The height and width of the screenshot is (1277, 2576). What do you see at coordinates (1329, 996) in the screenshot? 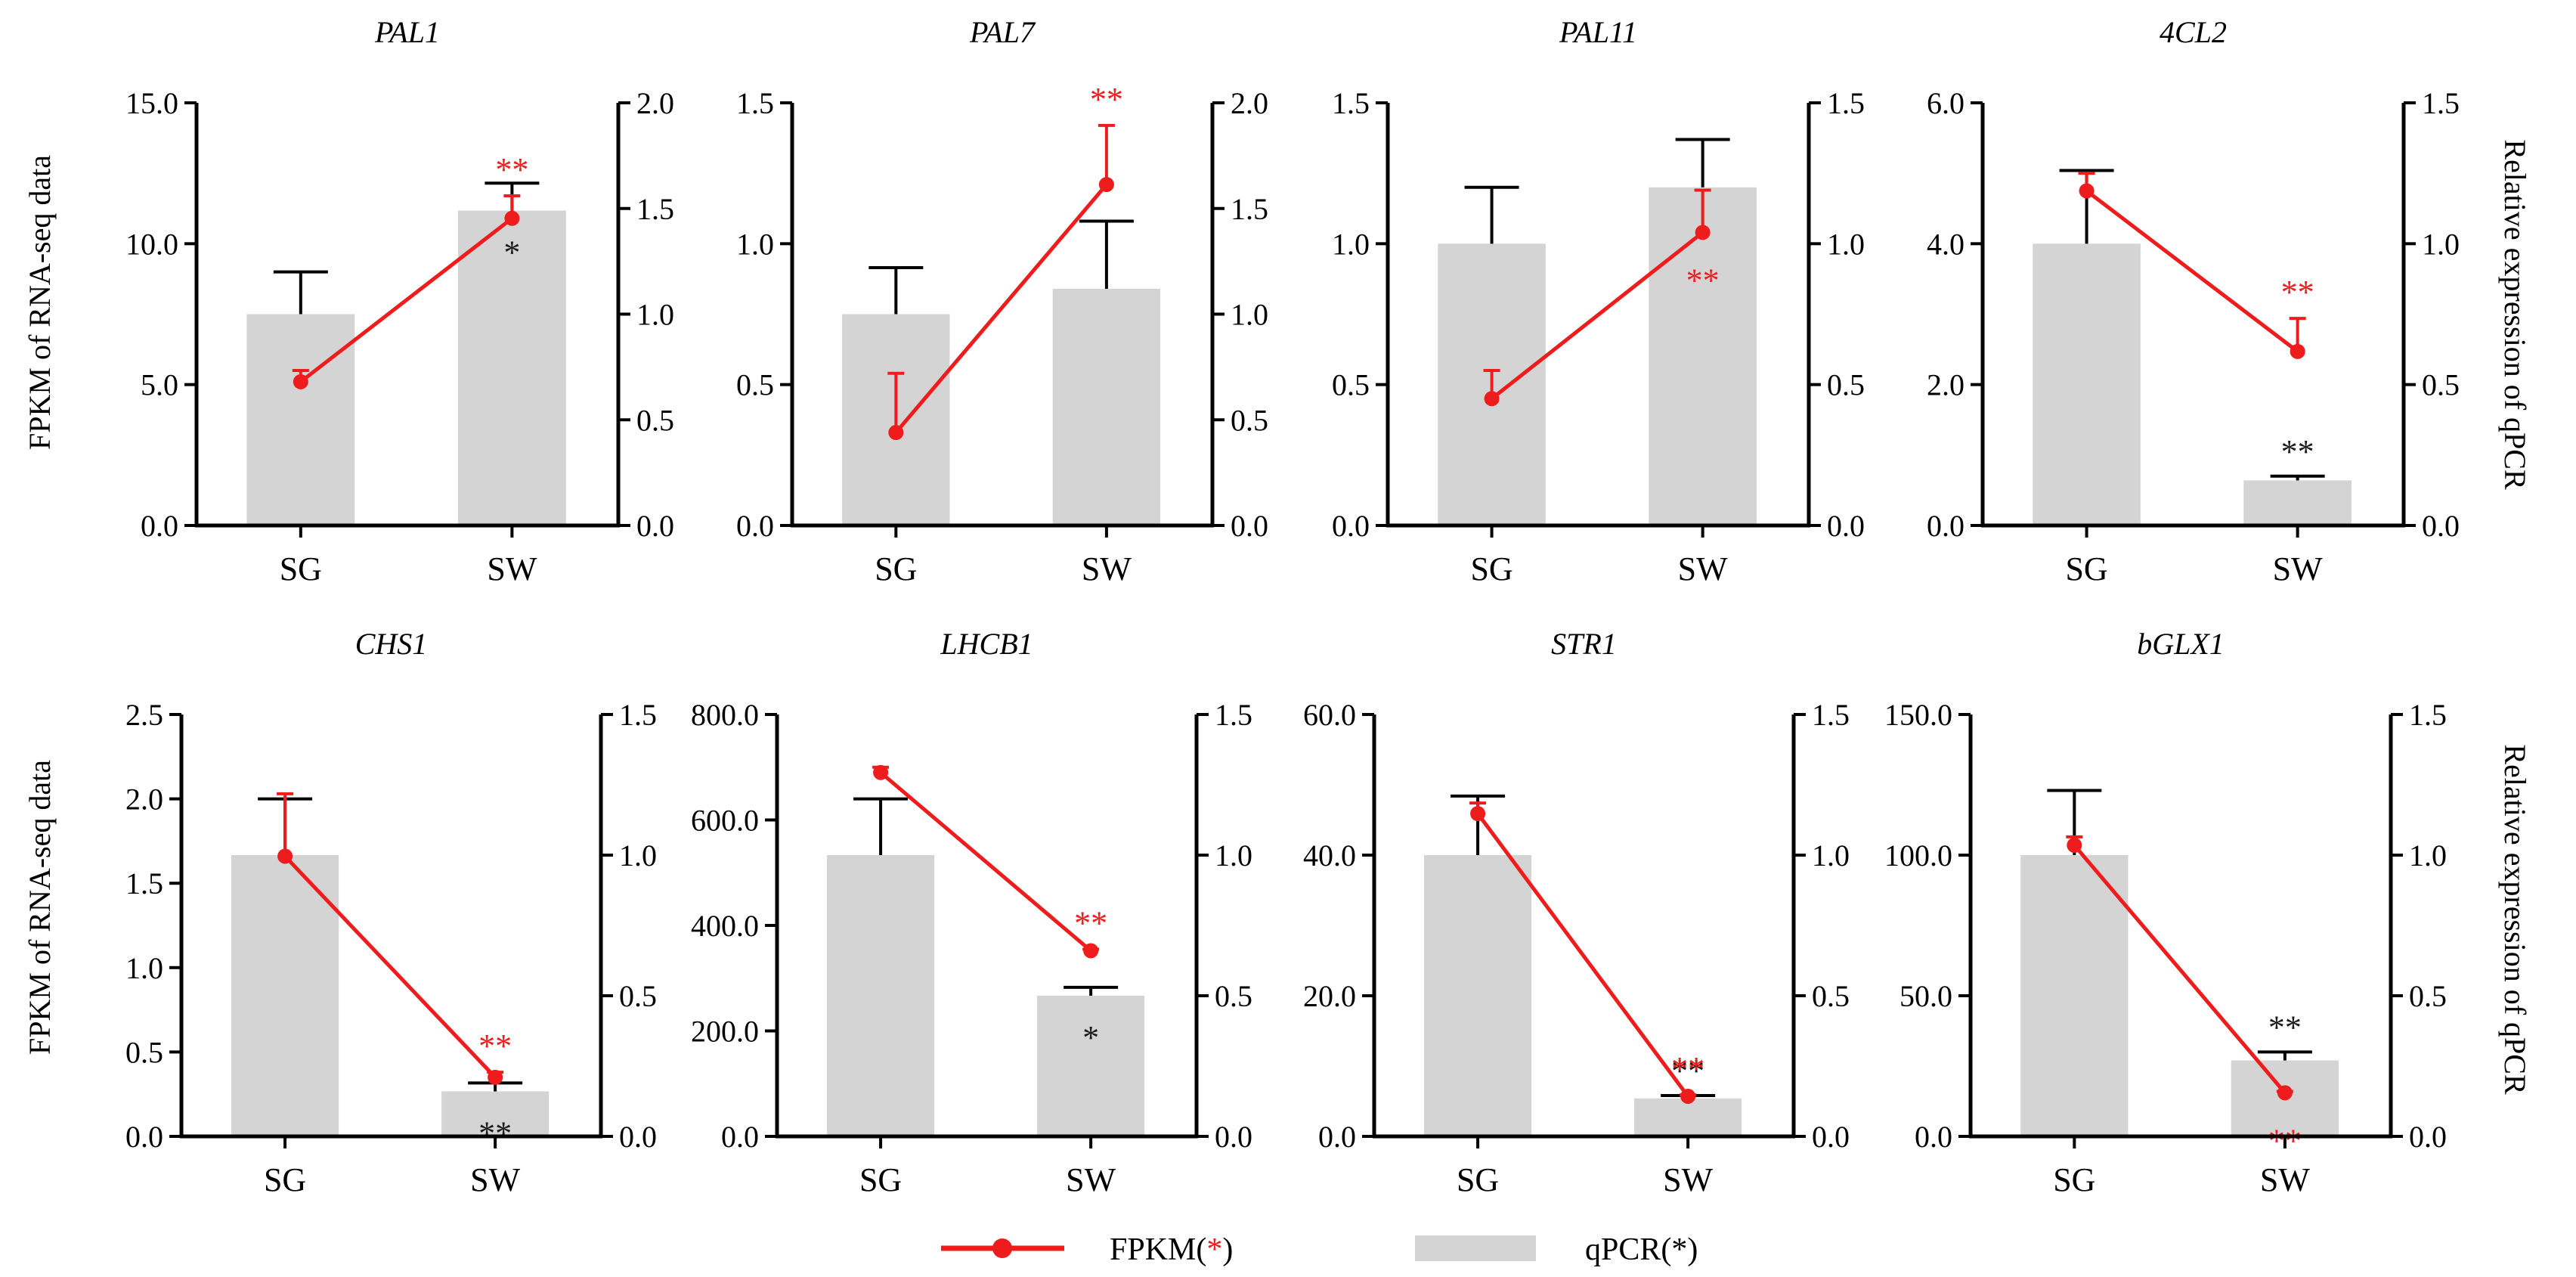
I see `left-tick-label: 20.0` at bounding box center [1329, 996].